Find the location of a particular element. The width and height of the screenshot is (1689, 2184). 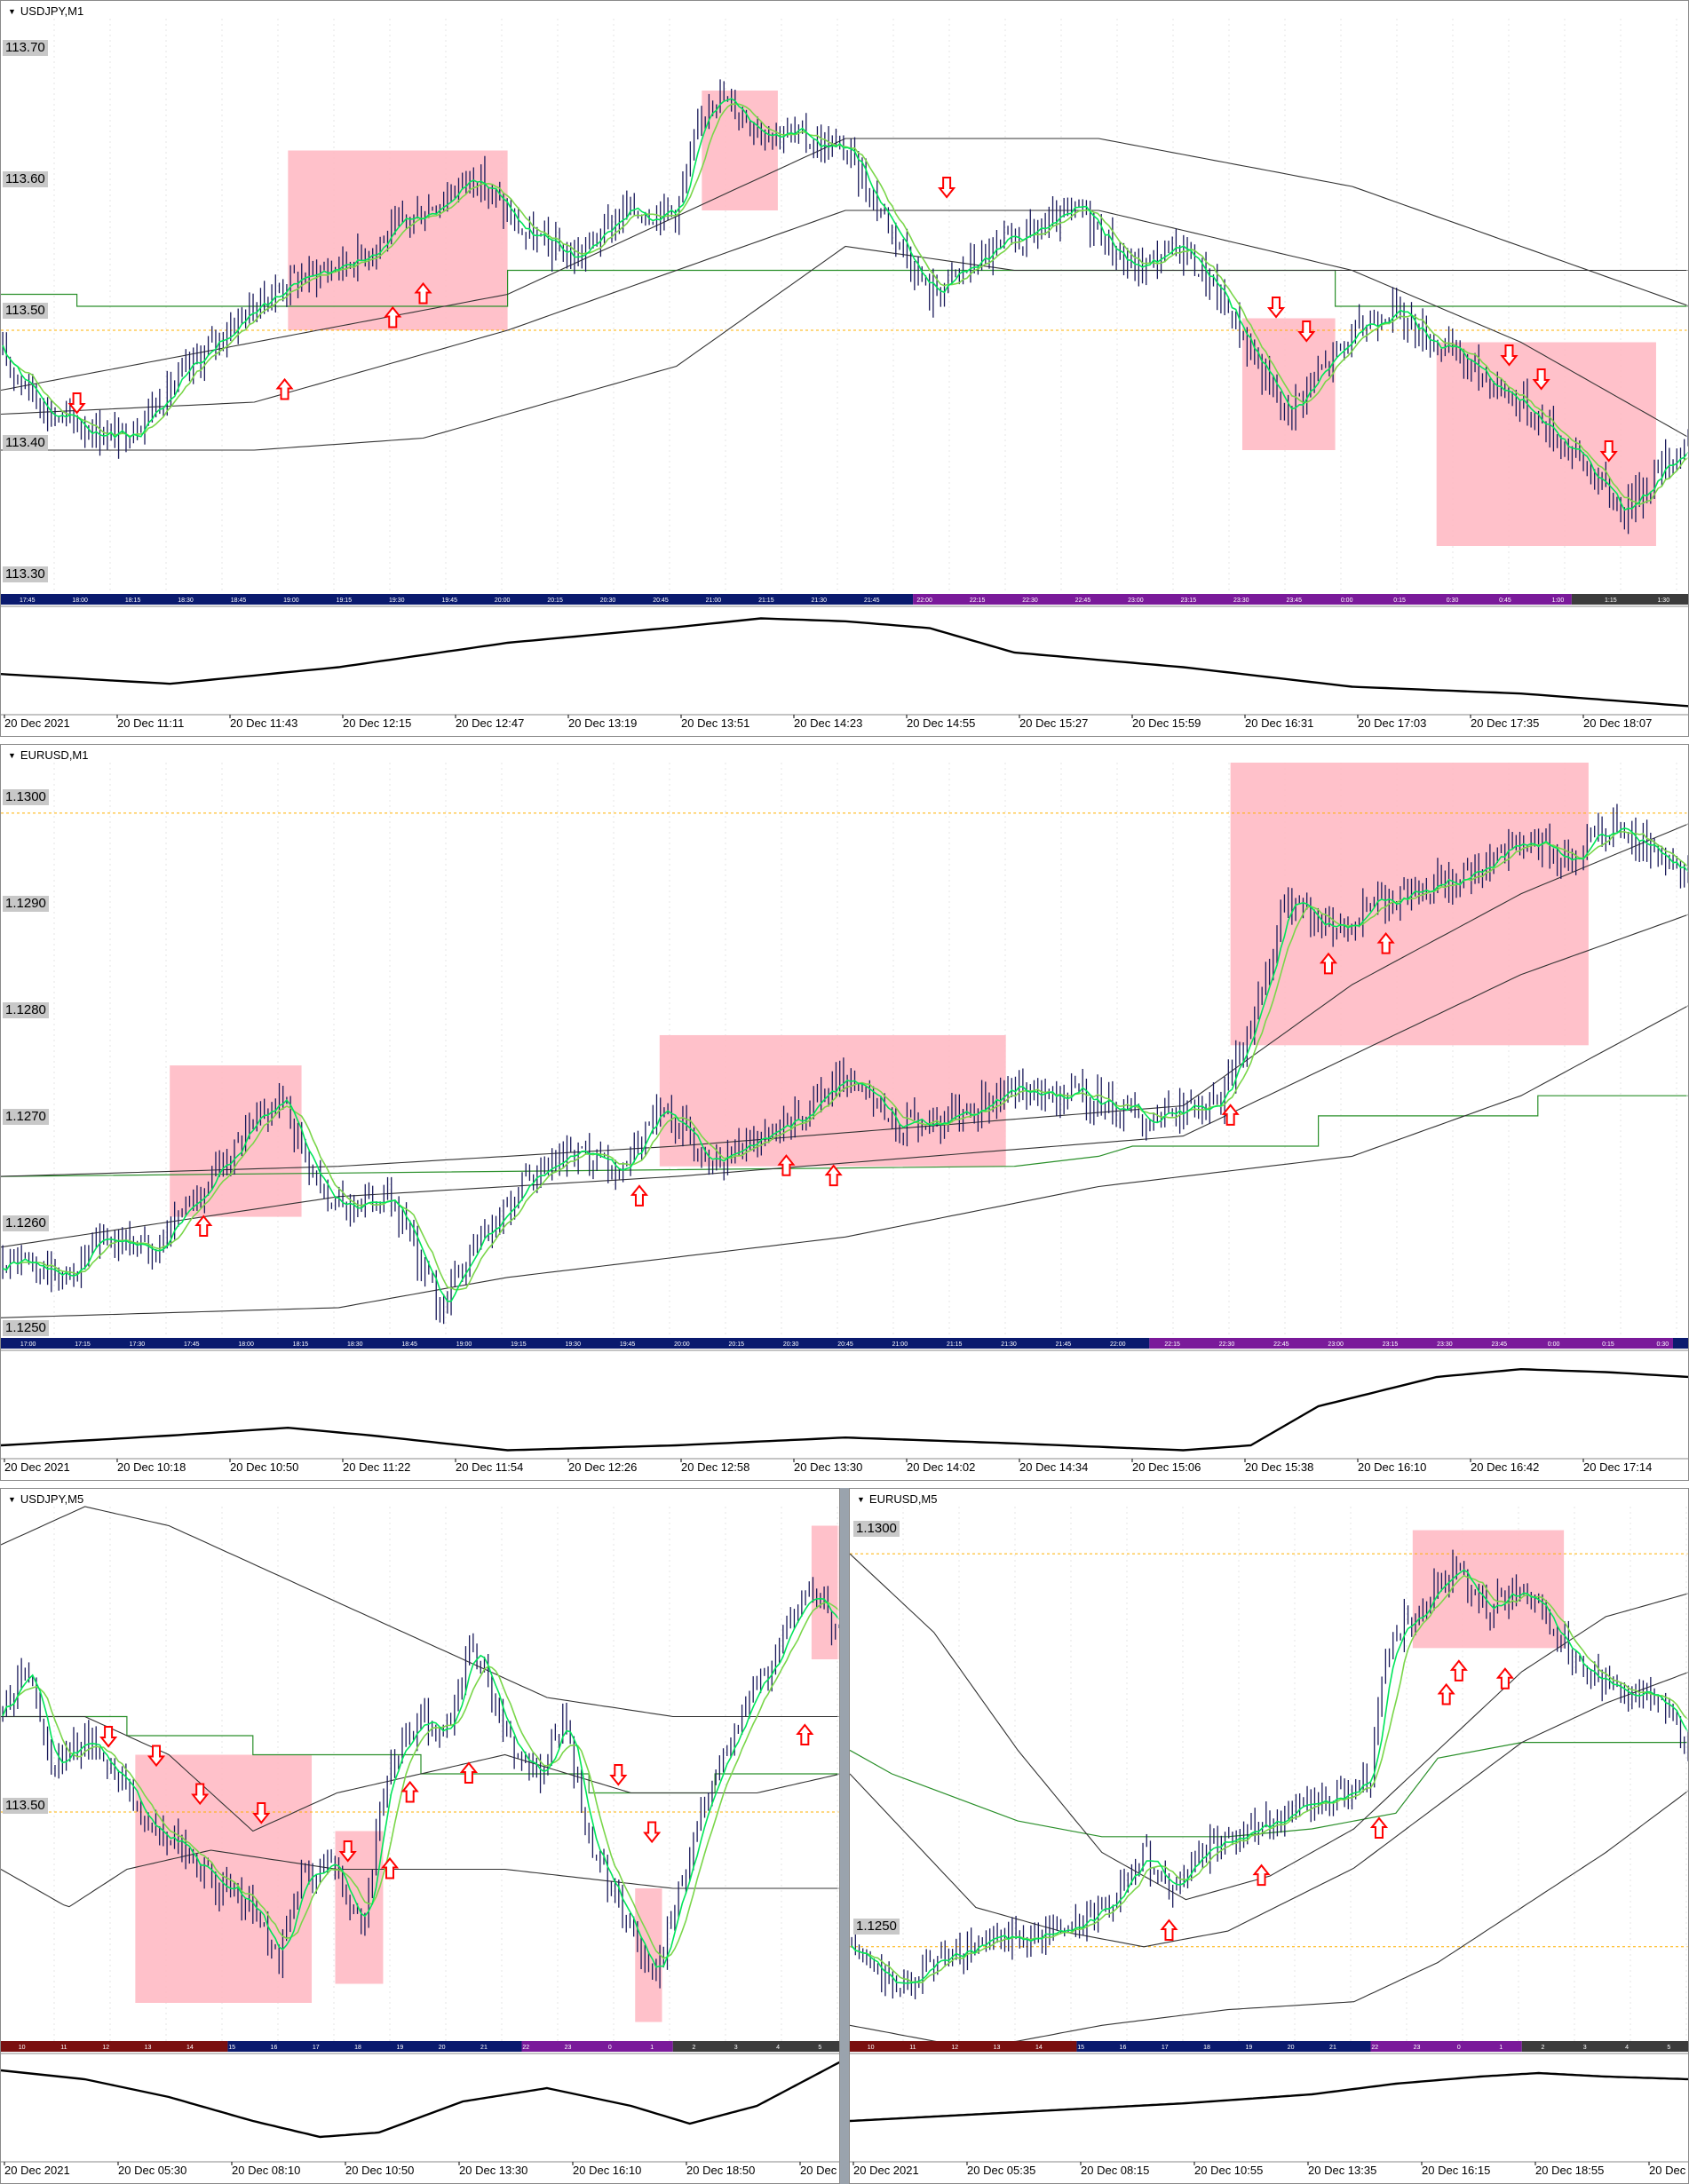

time-axis-label: 20 Dec 14:34 is located at coordinates (1053, 1467).